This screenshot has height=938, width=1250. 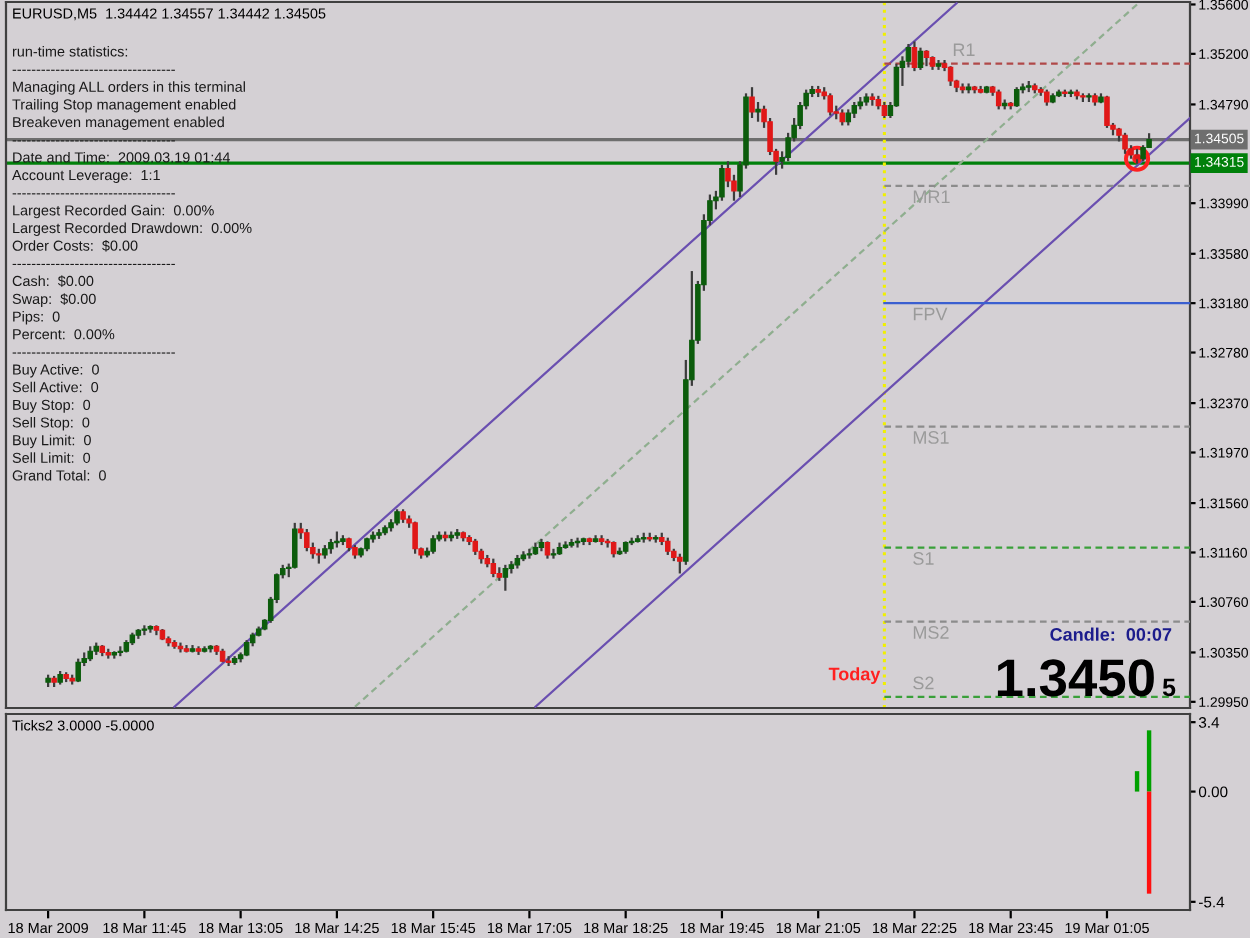 What do you see at coordinates (930, 314) in the screenshot?
I see `series-label: FPV` at bounding box center [930, 314].